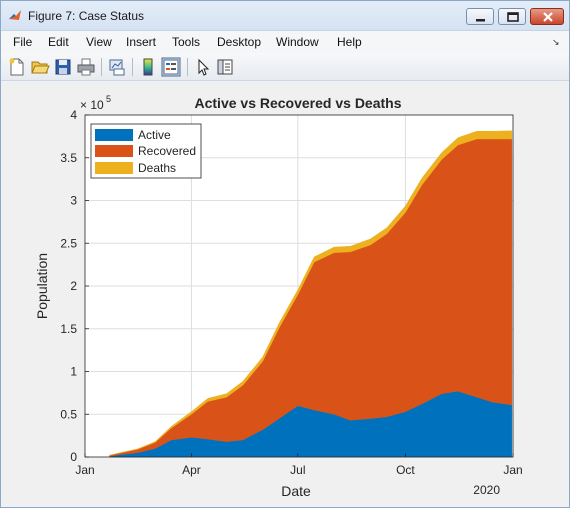  What do you see at coordinates (157, 168) in the screenshot?
I see `legend-label-deaths: Deaths` at bounding box center [157, 168].